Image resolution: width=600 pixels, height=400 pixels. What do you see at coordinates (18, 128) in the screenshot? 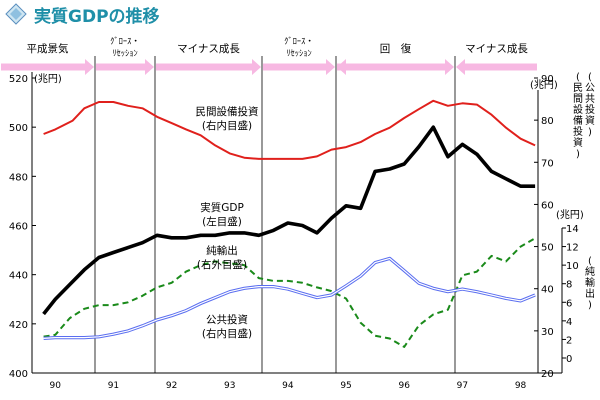
I see `left-tick-label: 500` at bounding box center [18, 128].